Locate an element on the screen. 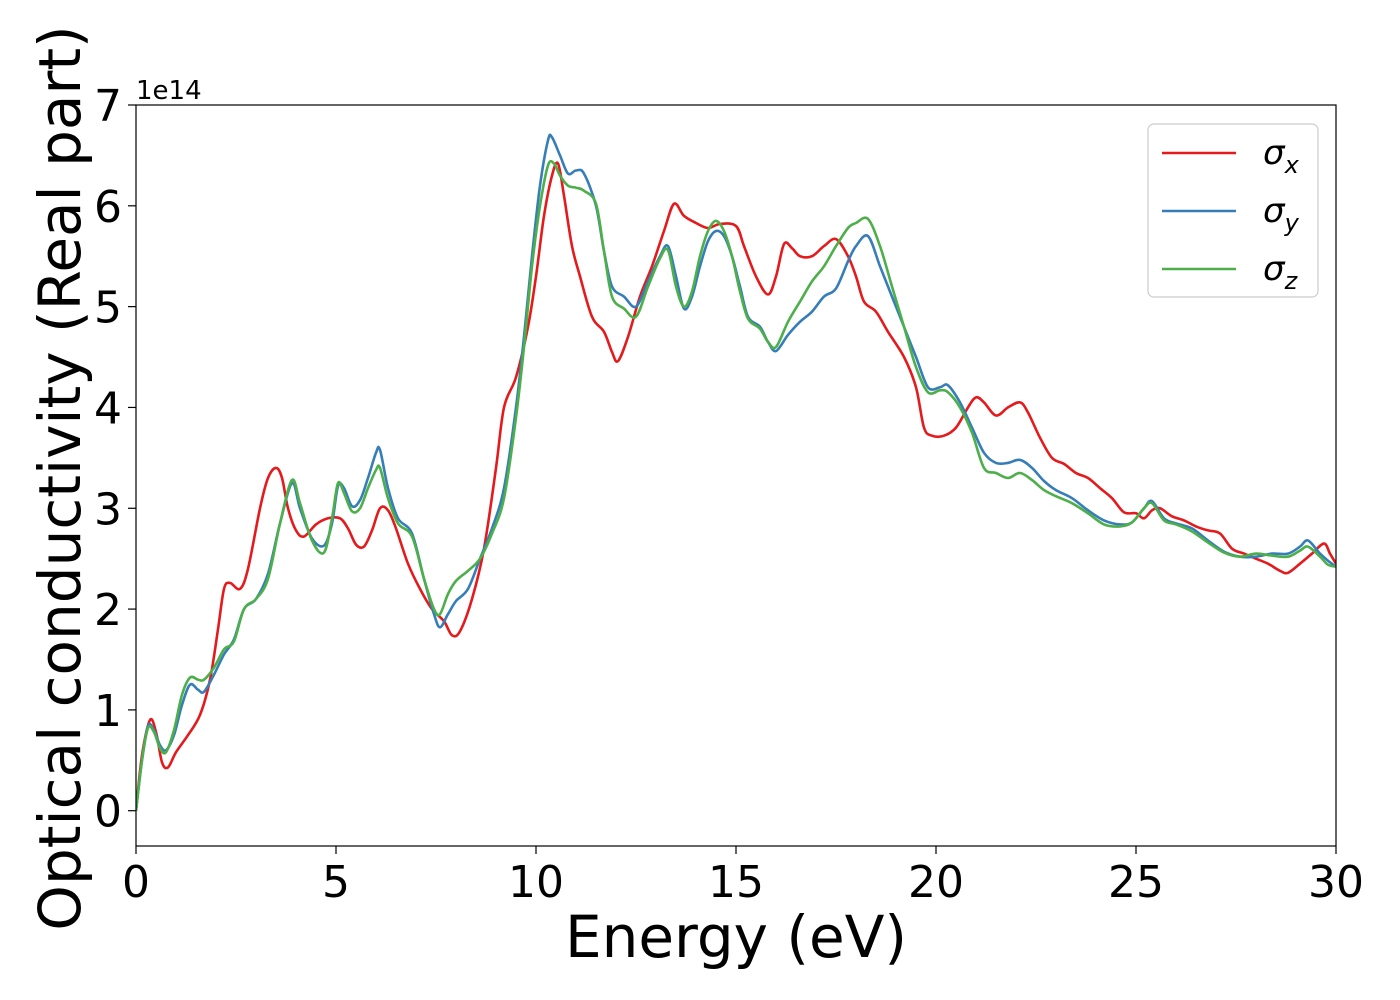 Image resolution: width=1400 pixels, height=1000 pixels. x-tick-label: 5 is located at coordinates (336, 882).